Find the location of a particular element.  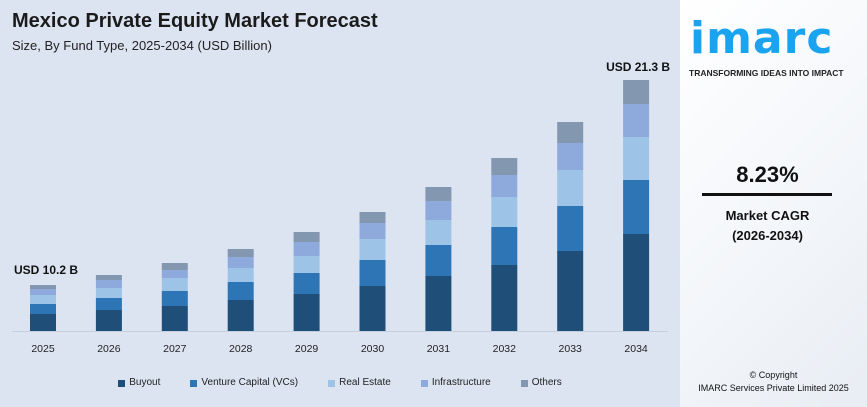

legend-label: Infrastructure is located at coordinates (461, 382).